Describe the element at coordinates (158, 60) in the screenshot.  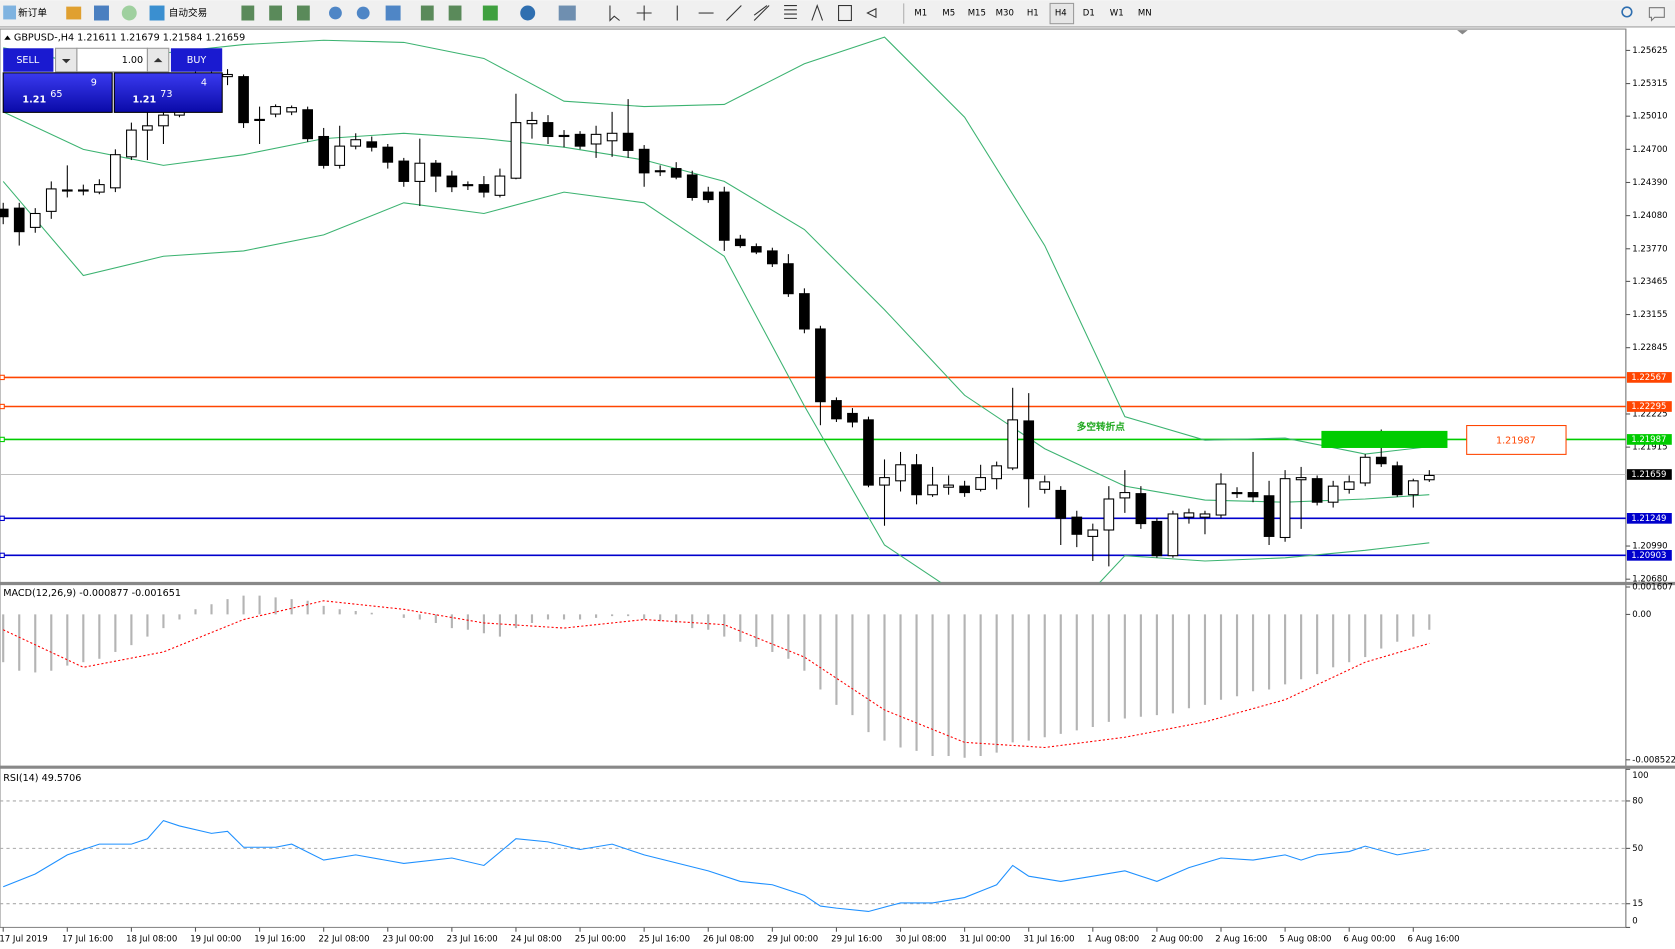
I see `up-arrow` at that location.